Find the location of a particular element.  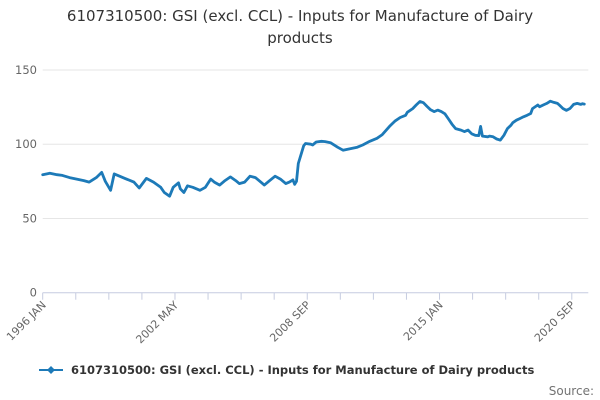

x-tick-label: 1996 JAN is located at coordinates (26, 321).